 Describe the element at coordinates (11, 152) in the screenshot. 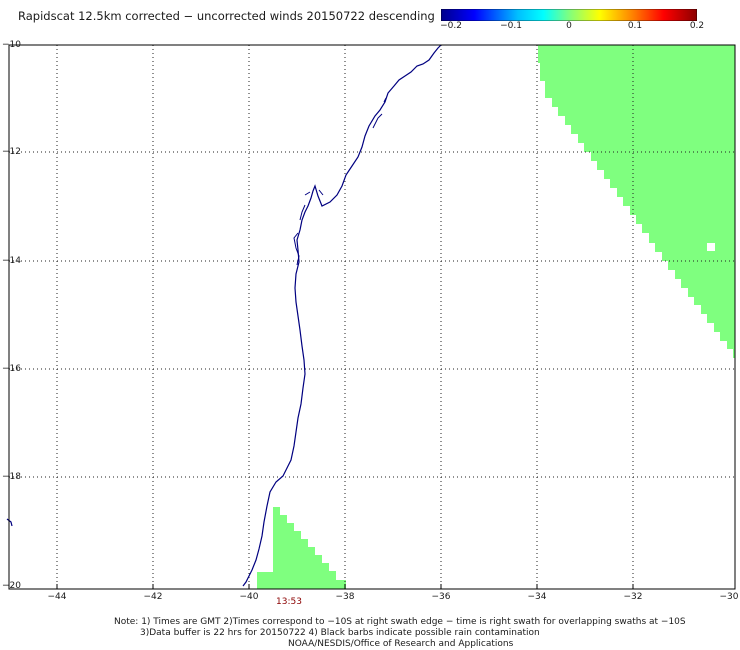

I see `lat-label: −12` at that location.